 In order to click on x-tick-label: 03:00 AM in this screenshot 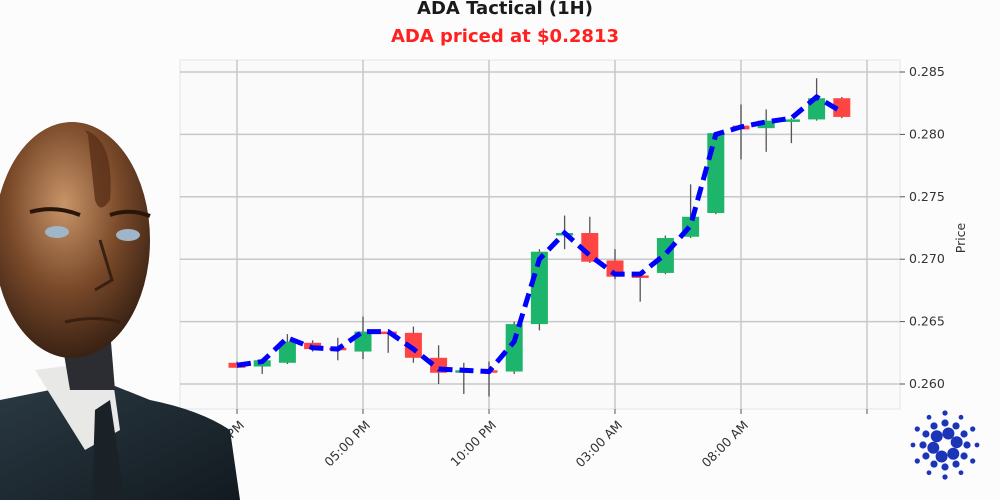, I will do `click(599, 444)`.